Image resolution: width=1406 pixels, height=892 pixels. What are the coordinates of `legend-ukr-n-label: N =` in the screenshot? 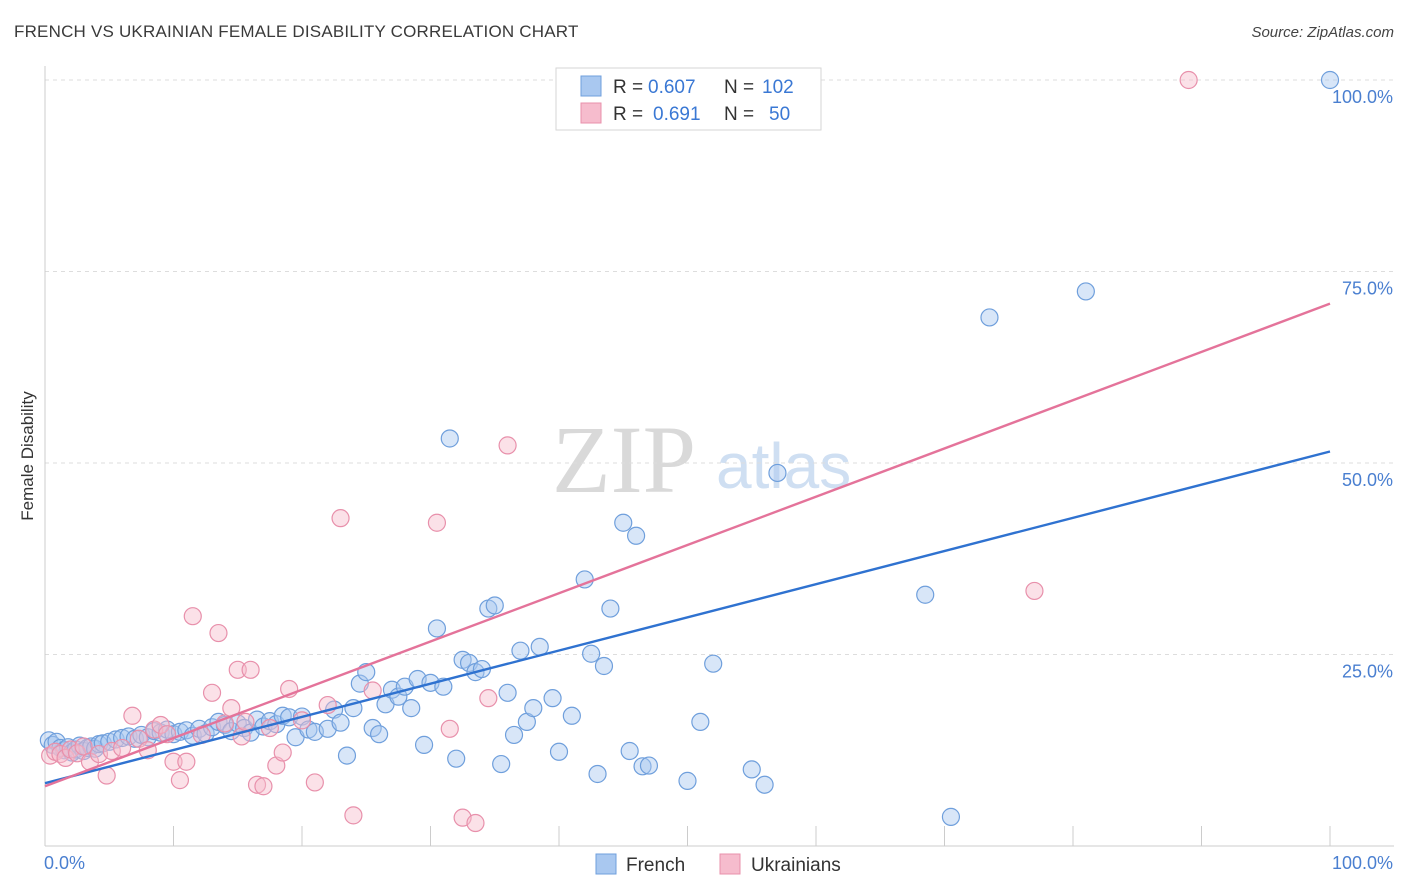 It's located at (739, 114).